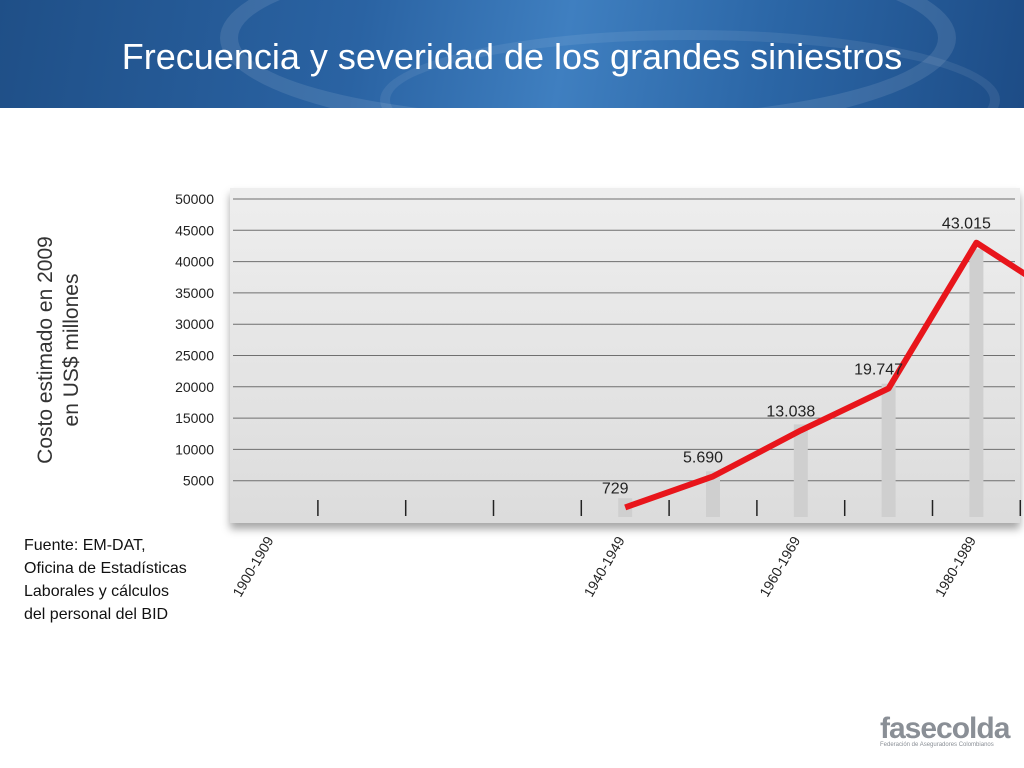  What do you see at coordinates (71, 350) in the screenshot?
I see `y-axis-title-line-2: en US$ millones` at bounding box center [71, 350].